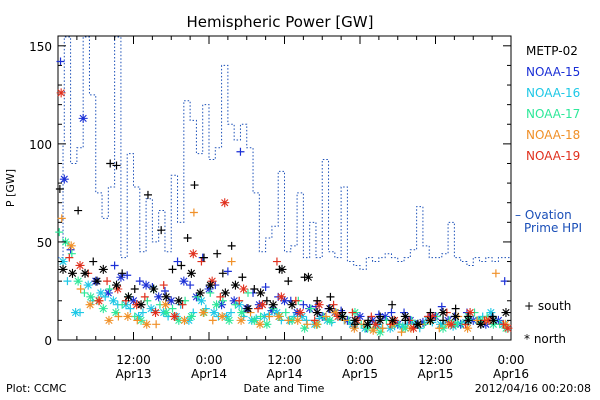 The height and width of the screenshot is (400, 600). I want to click on legend-entry: NOAA-16, so click(553, 93).